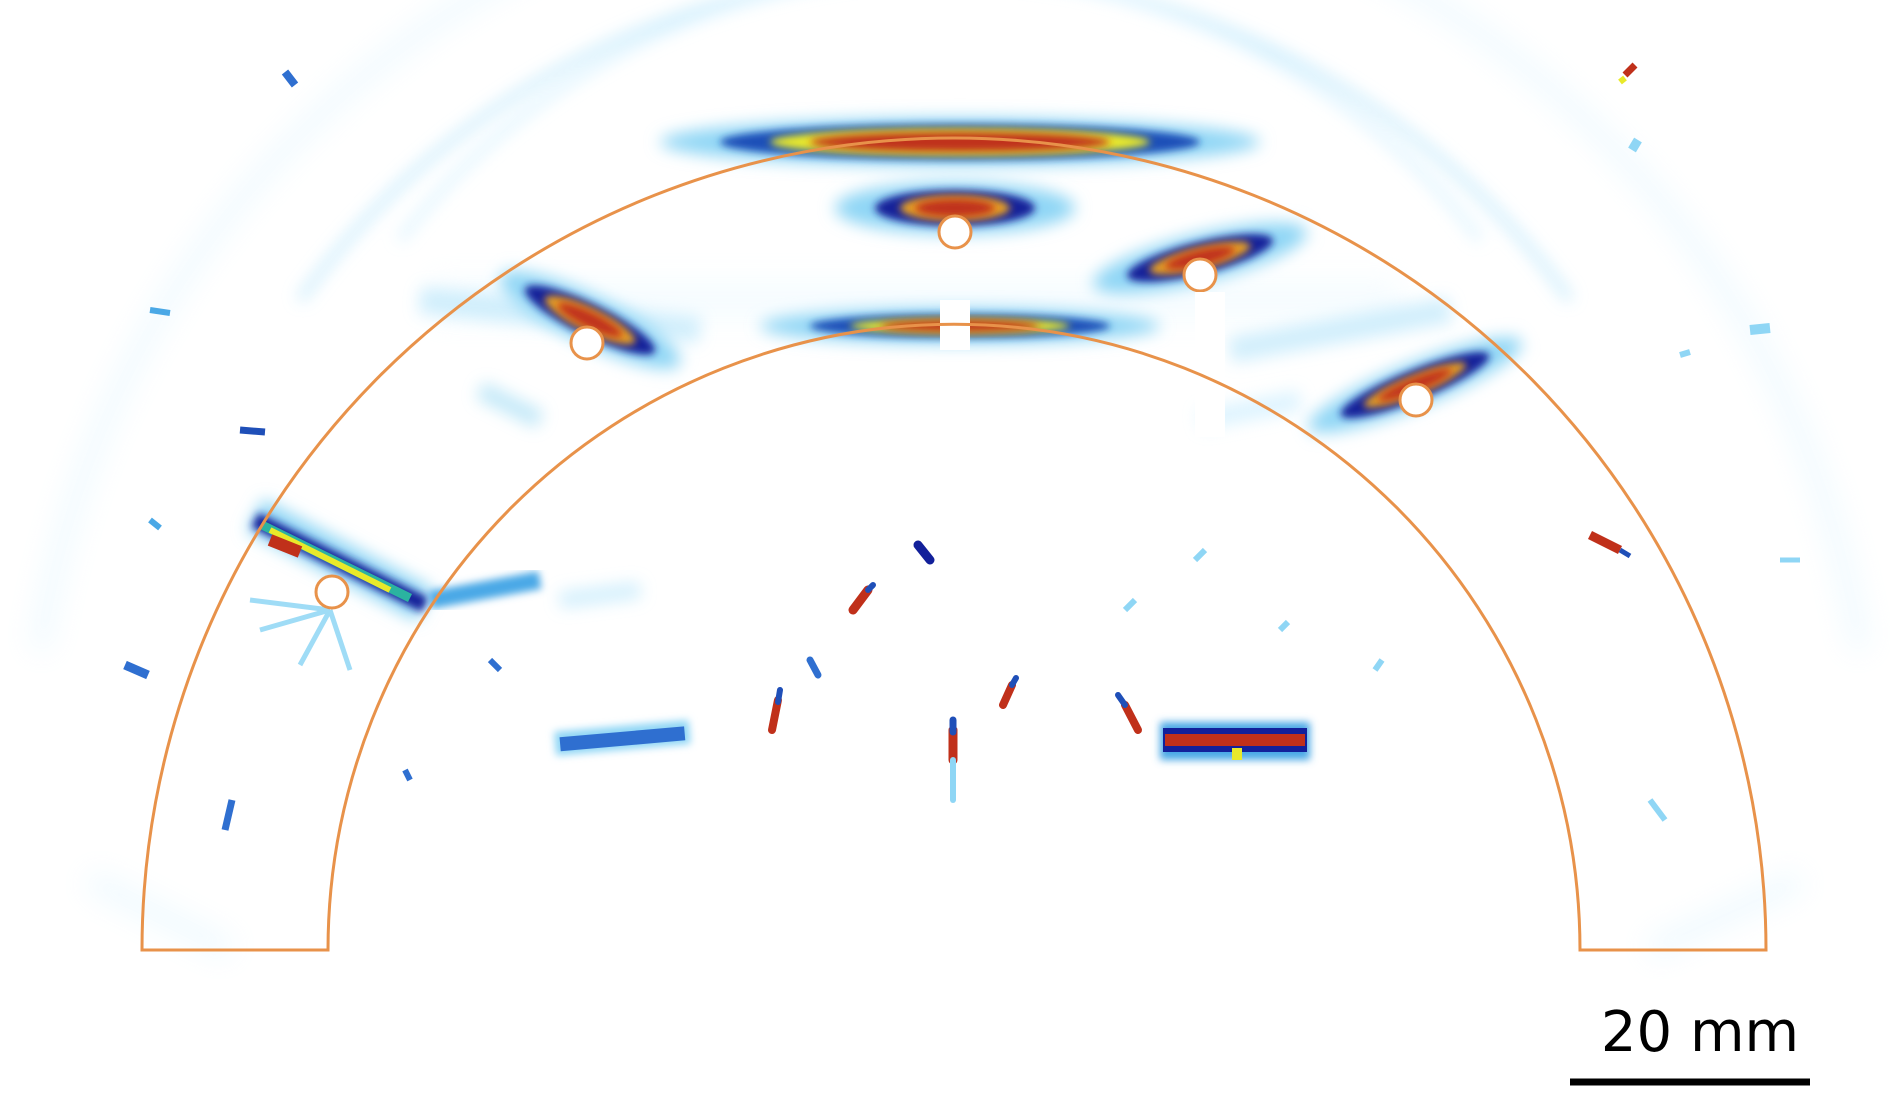 This screenshot has height=1112, width=1890. Describe the element at coordinates (332, 592) in the screenshot. I see `hole-left` at that location.